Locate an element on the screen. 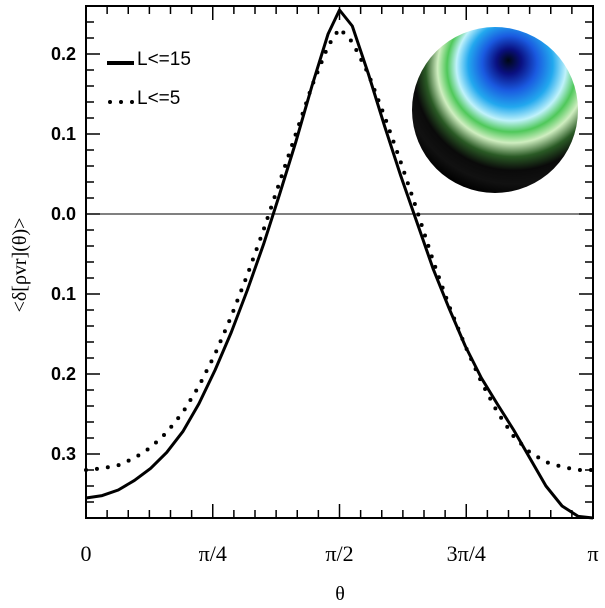  legend-label-series-1: L<=15 is located at coordinates (164, 59).